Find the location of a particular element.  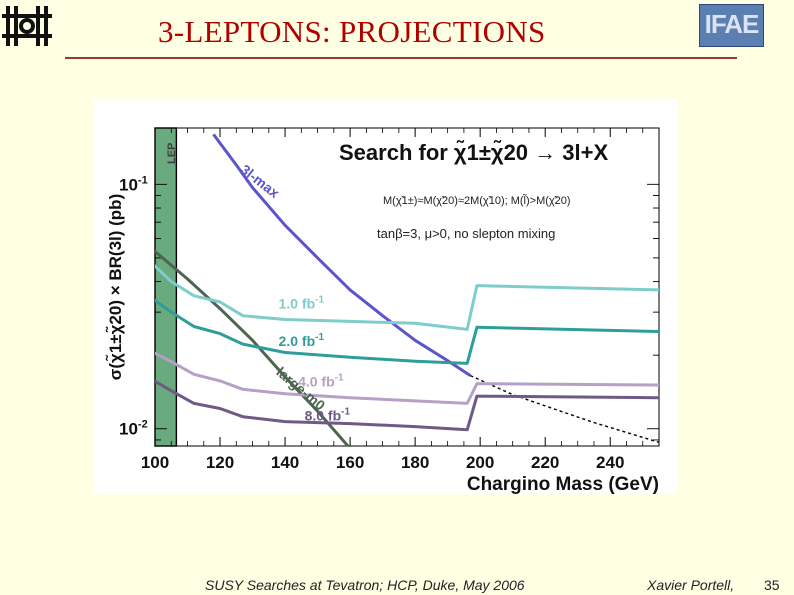

curve-label-4-0-fb-1: 4.0 fb-1 is located at coordinates (321, 380).